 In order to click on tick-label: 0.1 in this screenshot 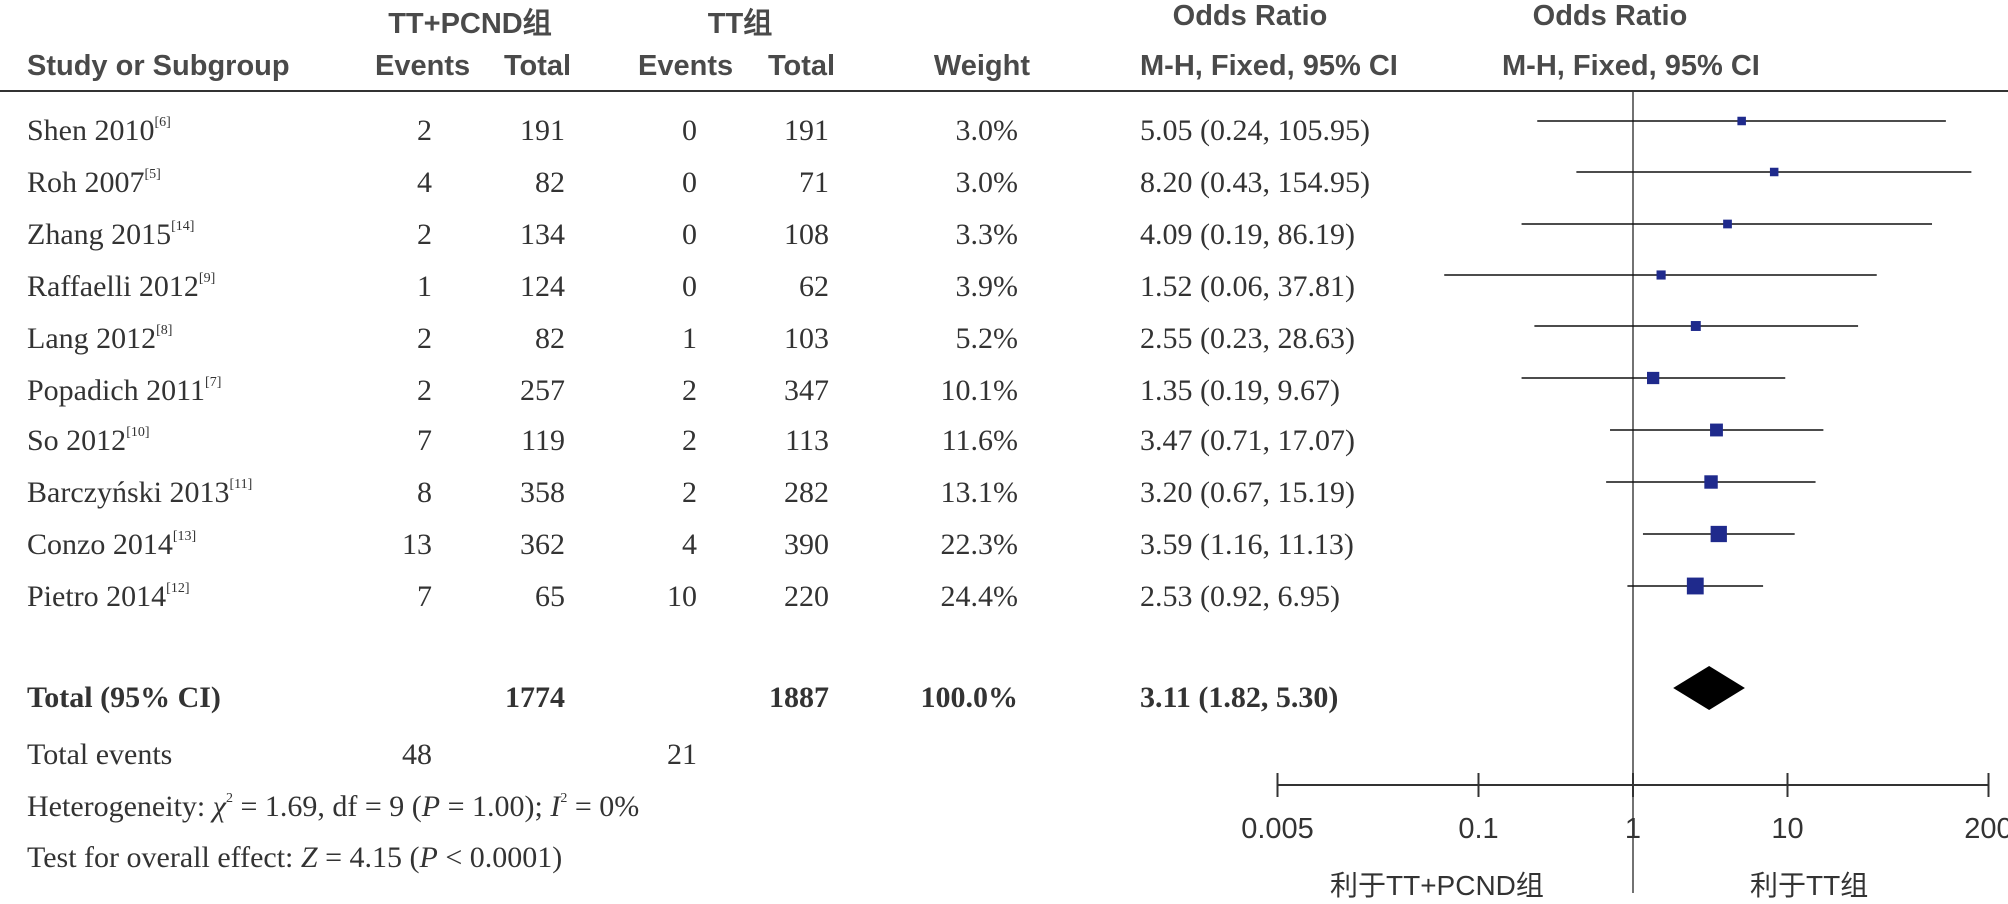, I will do `click(1479, 829)`.